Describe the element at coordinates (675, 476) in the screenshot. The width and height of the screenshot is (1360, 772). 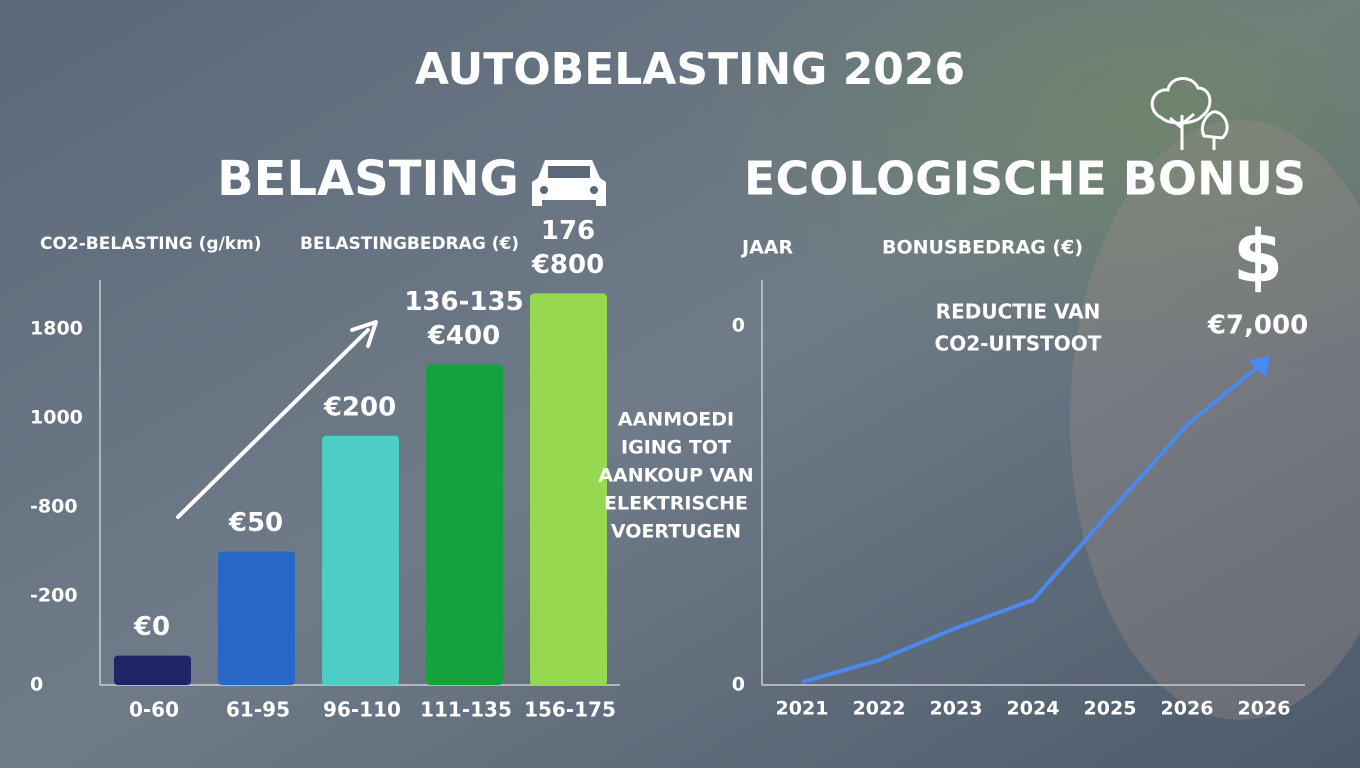
I see `annotation: AANKOUP VAN` at that location.